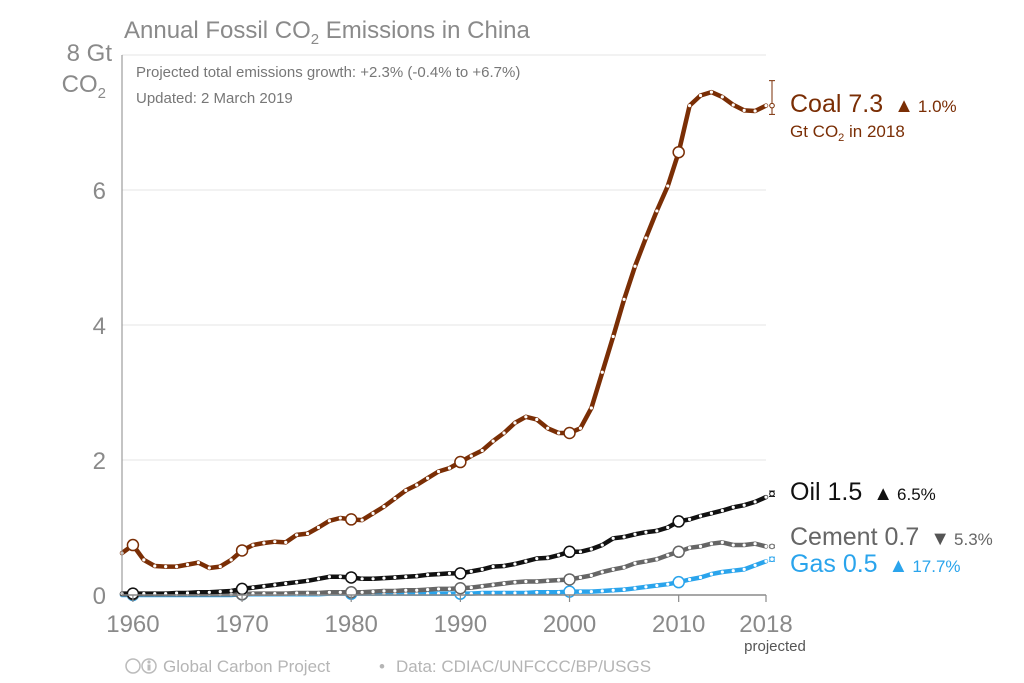  I want to click on x-tick-label: 2000, so click(569, 624).